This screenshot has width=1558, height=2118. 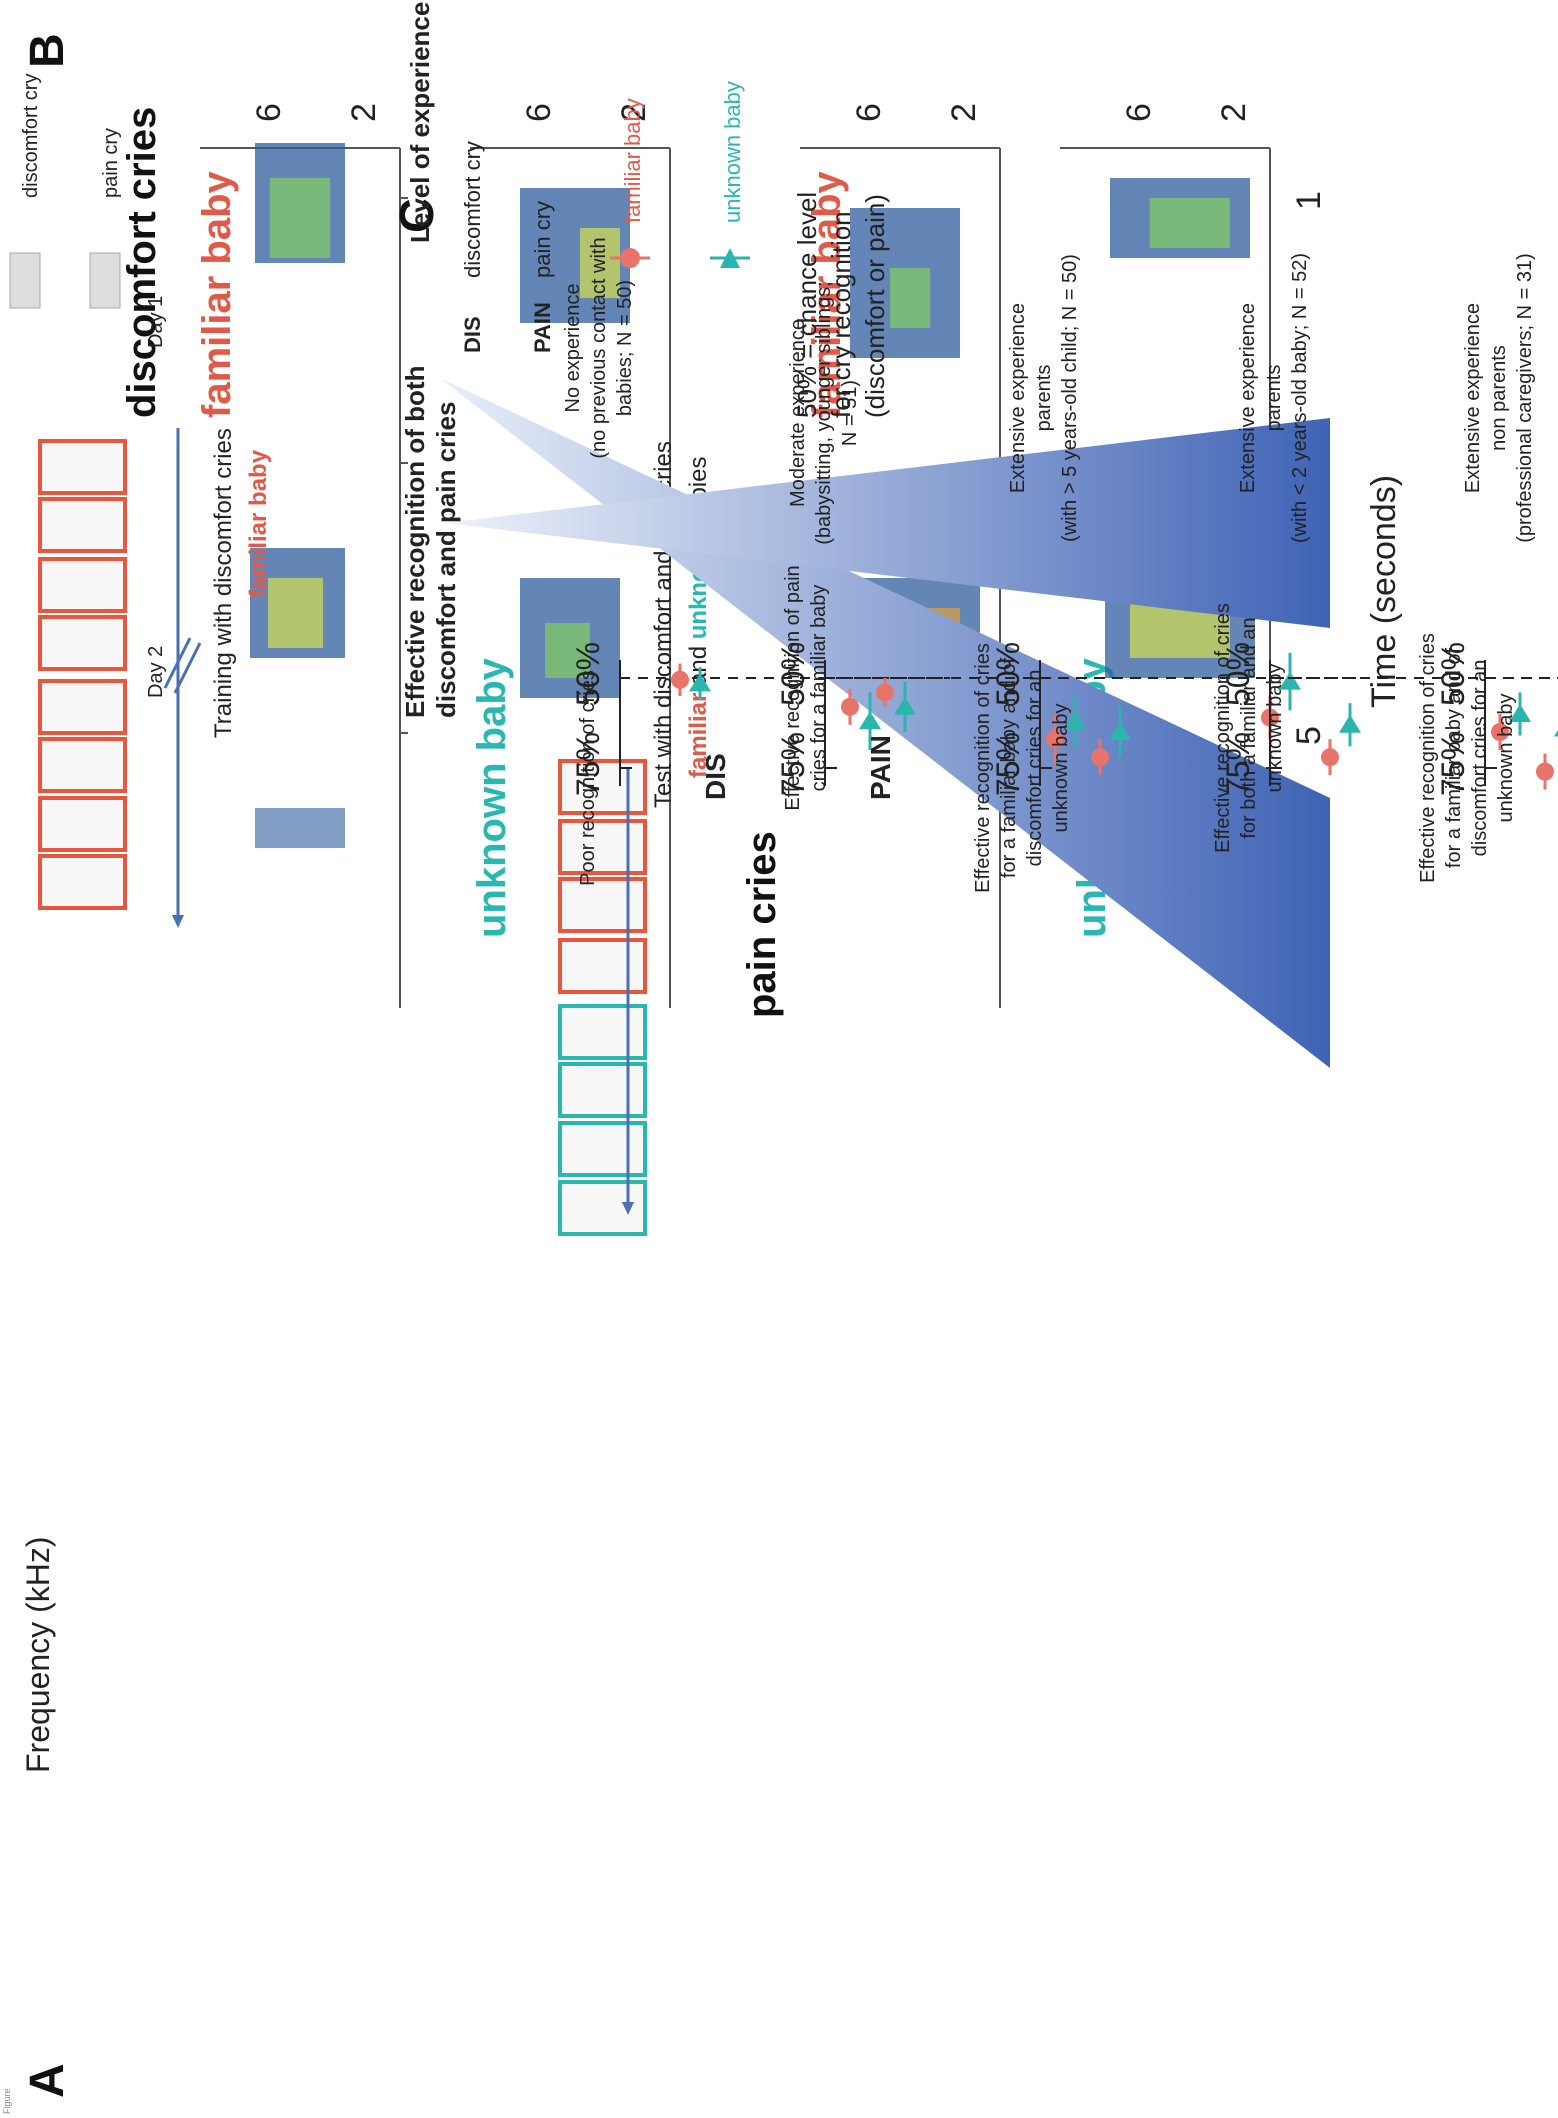 I want to click on dot-plots, so click(x=1088, y=721).